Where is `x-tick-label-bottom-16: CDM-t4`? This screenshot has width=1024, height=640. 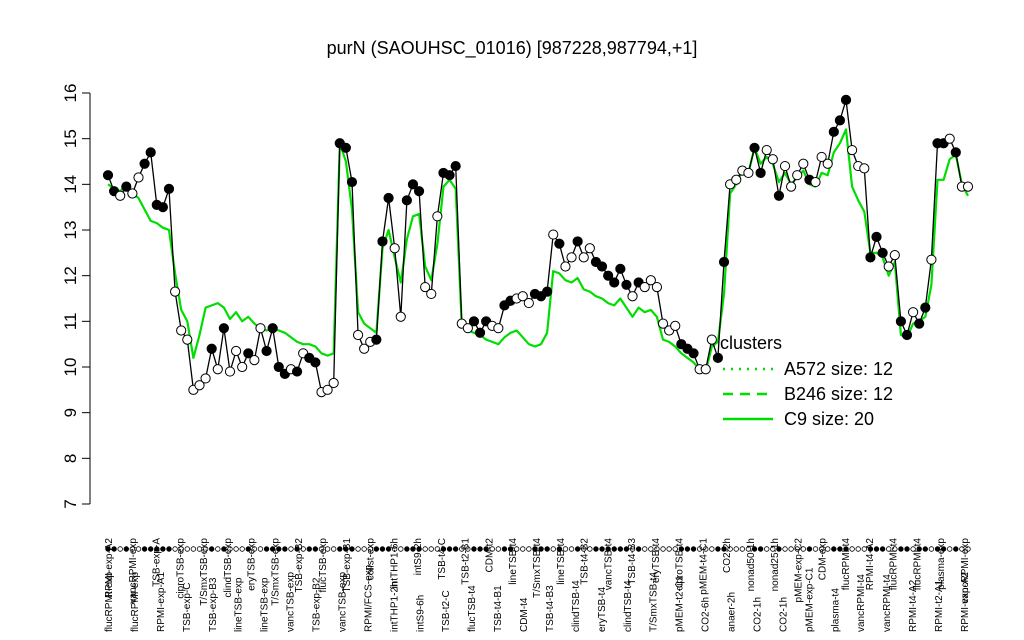 x-tick-label-bottom-16: CDM-t4 is located at coordinates (524, 614).